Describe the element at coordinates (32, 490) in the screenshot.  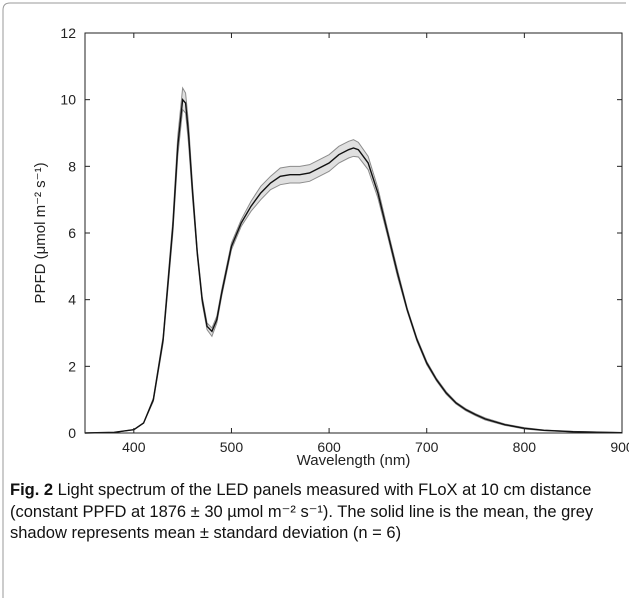
I see `figure-label: Fig. 2` at that location.